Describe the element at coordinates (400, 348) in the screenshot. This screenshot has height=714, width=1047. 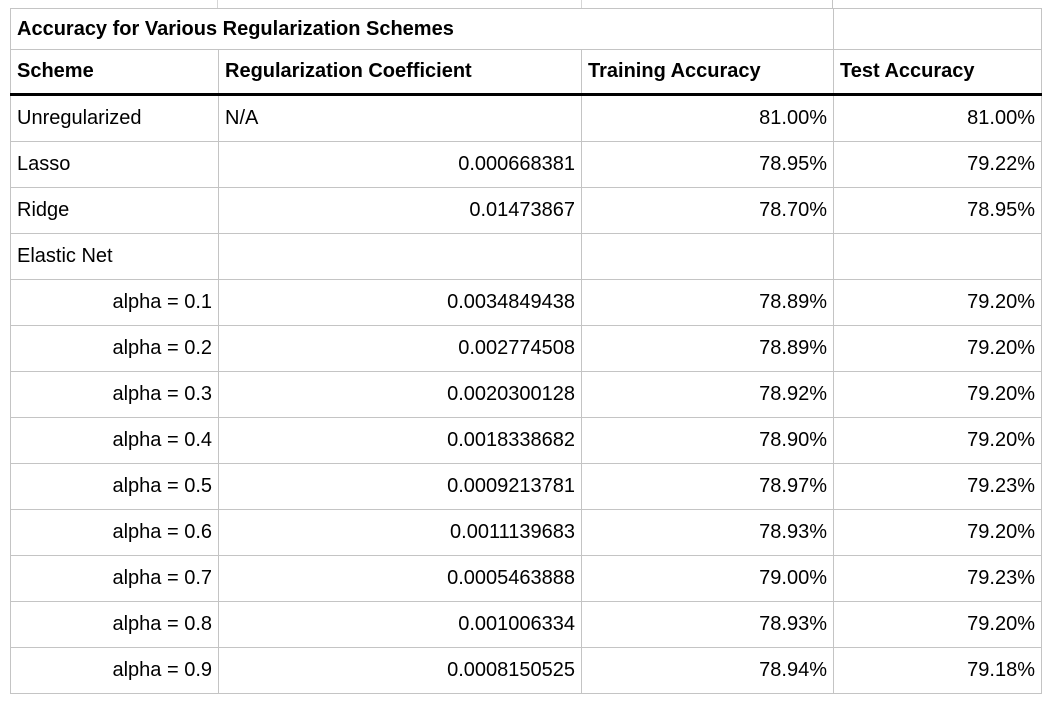
I see `cell-regularization-coefficient: 0.002774508` at that location.